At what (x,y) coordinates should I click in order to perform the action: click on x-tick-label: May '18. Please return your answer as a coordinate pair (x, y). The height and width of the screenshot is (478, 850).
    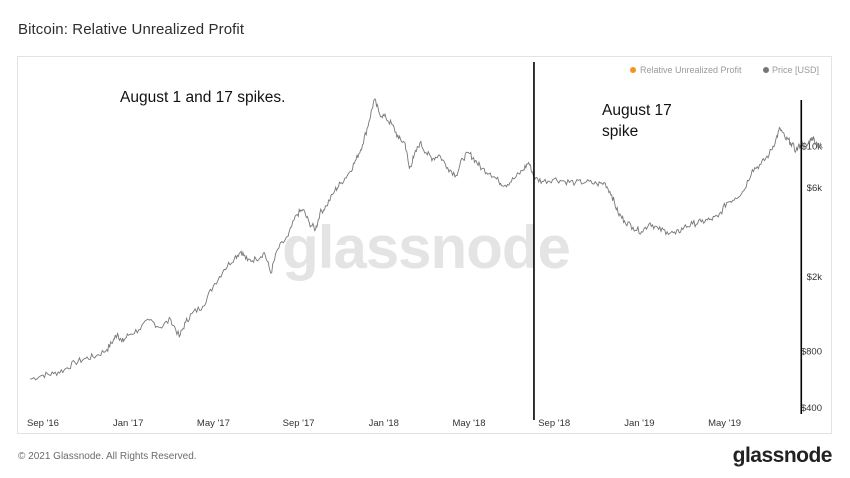
    Looking at the image, I should click on (469, 423).